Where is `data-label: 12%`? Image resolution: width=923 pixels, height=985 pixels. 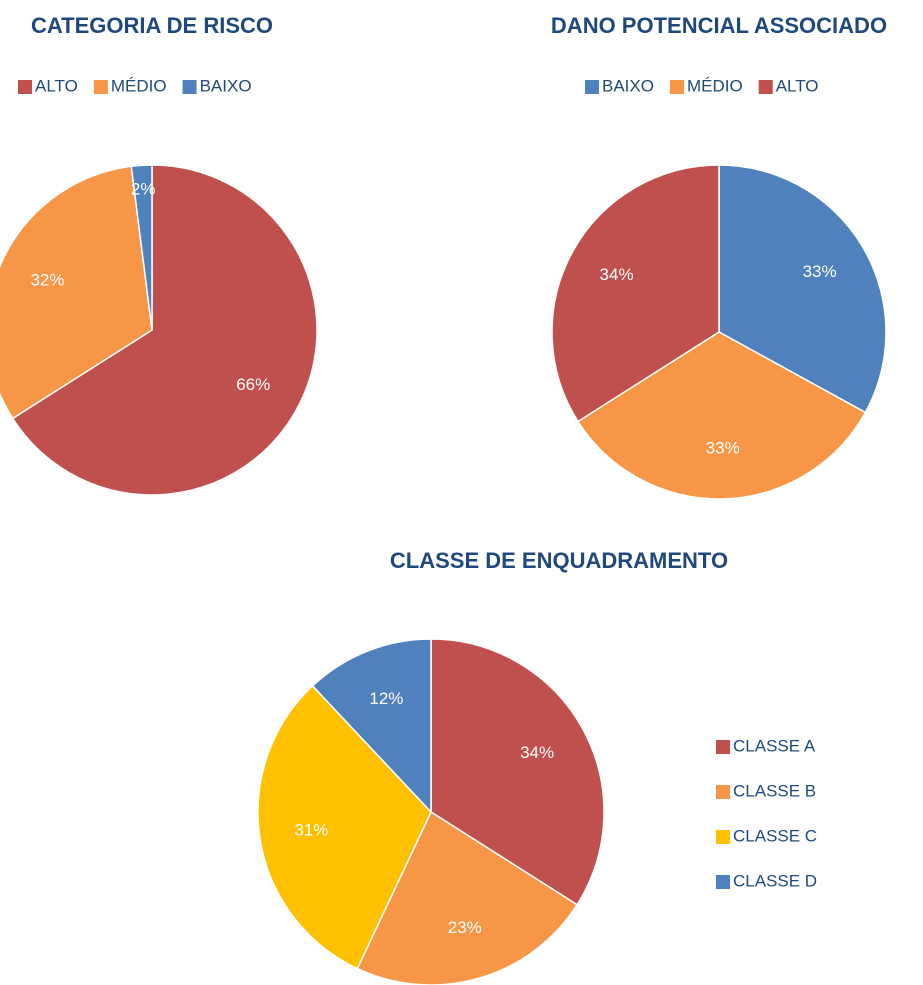
data-label: 12% is located at coordinates (386, 698).